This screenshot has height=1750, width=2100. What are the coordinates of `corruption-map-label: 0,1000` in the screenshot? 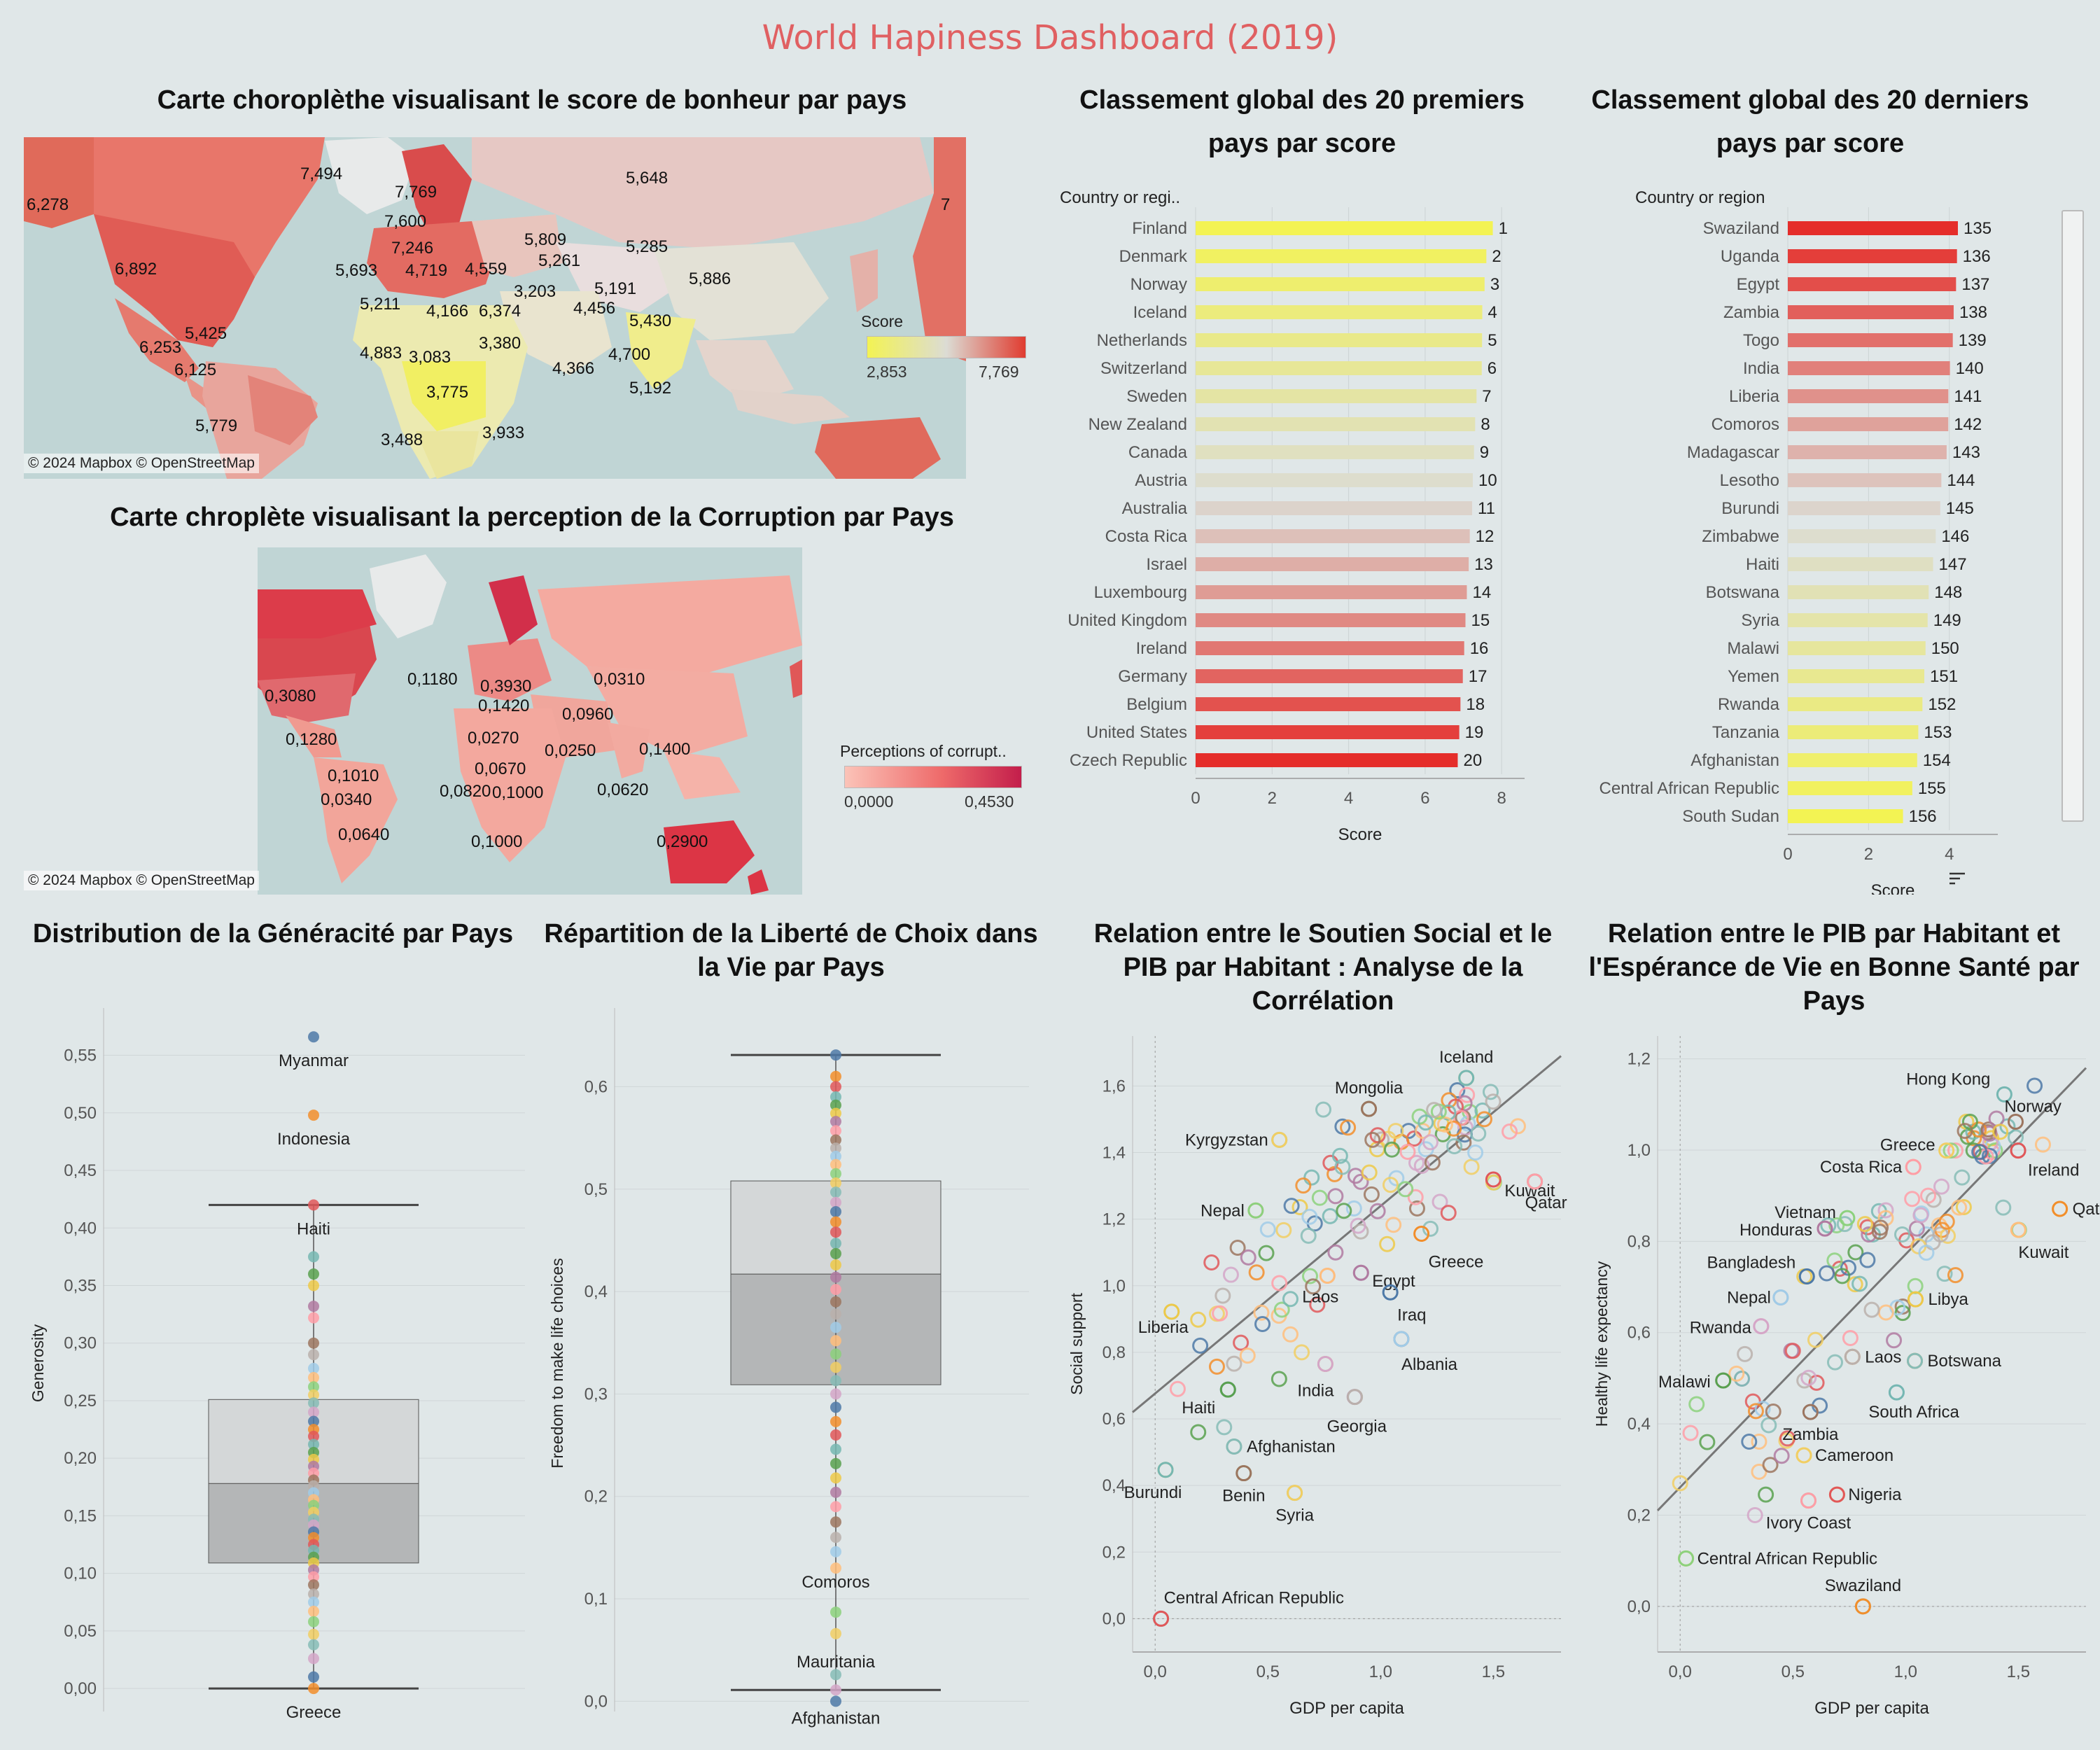 It's located at (496, 841).